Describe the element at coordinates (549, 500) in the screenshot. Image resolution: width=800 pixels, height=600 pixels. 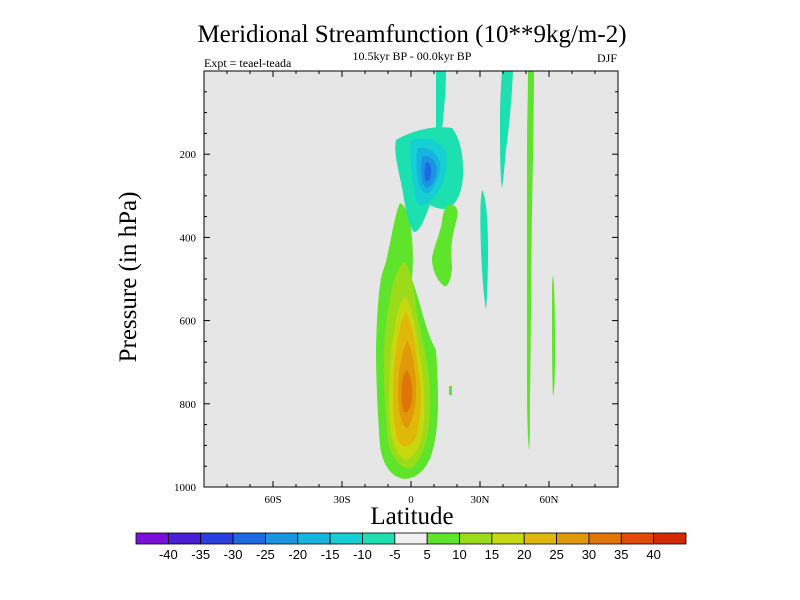
I see `x-tick-label: 60N` at that location.